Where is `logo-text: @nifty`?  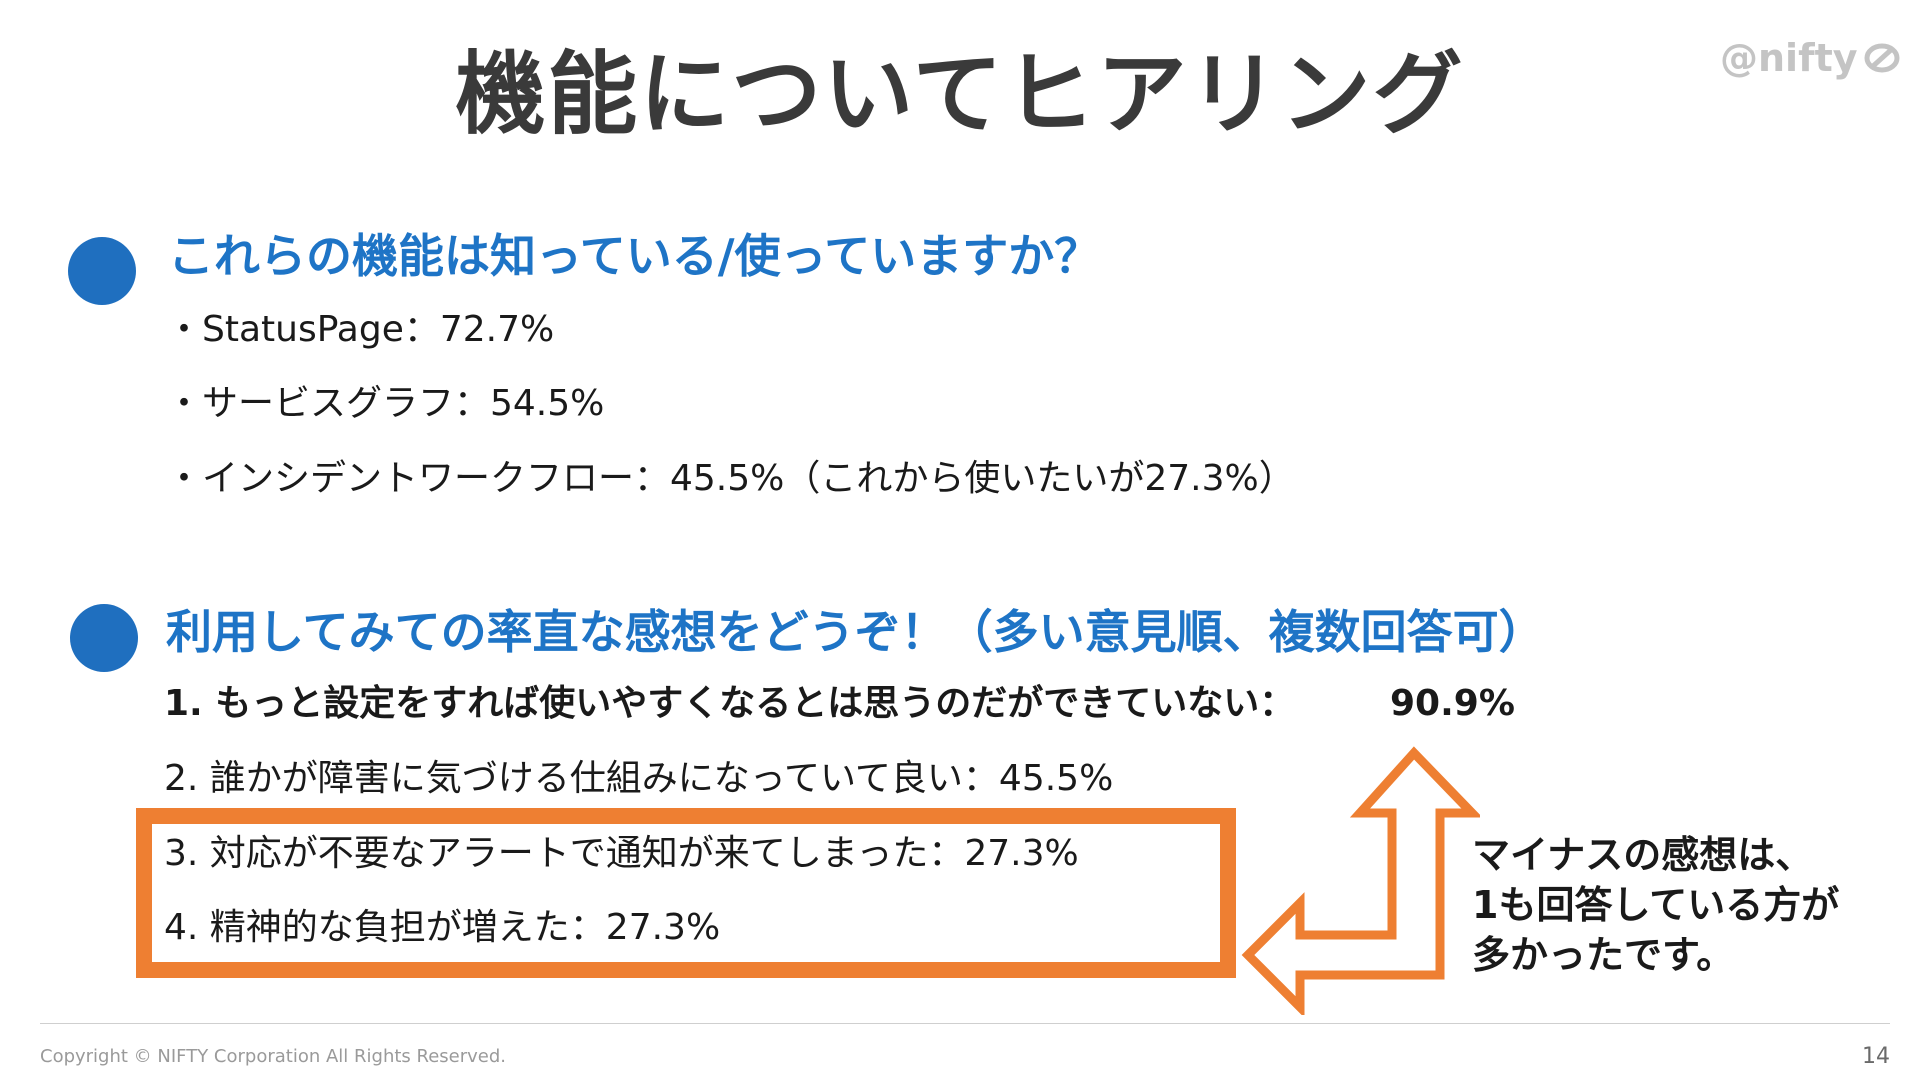 logo-text: @nifty is located at coordinates (1789, 58).